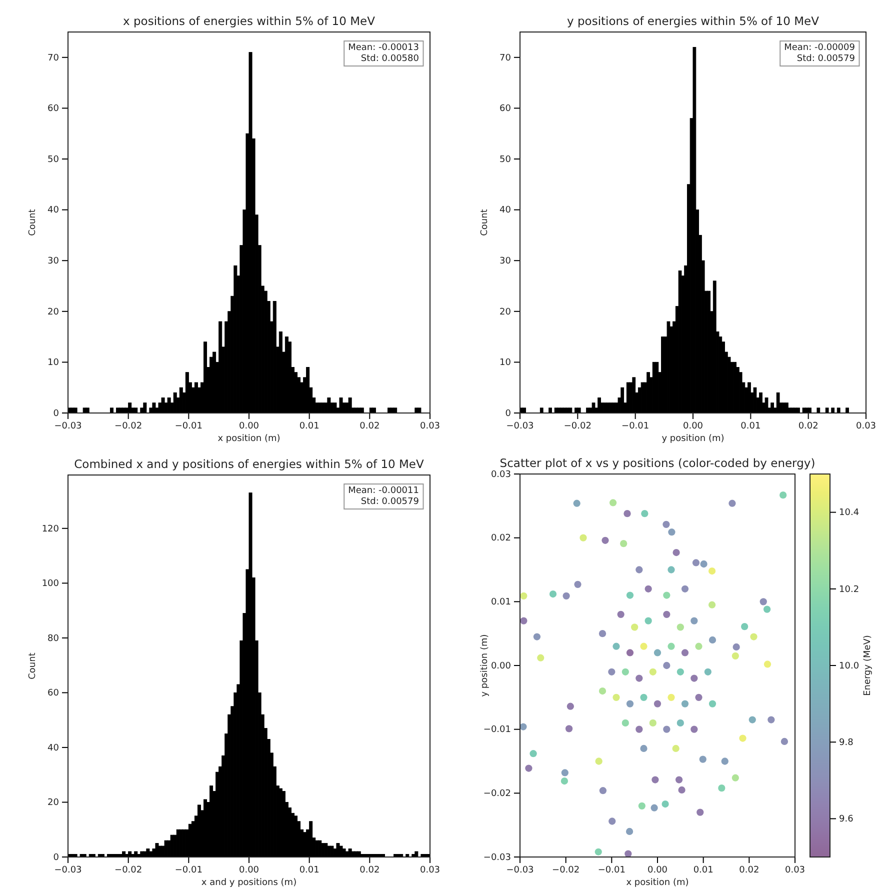 This screenshot has height=890, width=886. Describe the element at coordinates (249, 883) in the screenshot. I see `x-axis-title: x and y positions (m)` at that location.